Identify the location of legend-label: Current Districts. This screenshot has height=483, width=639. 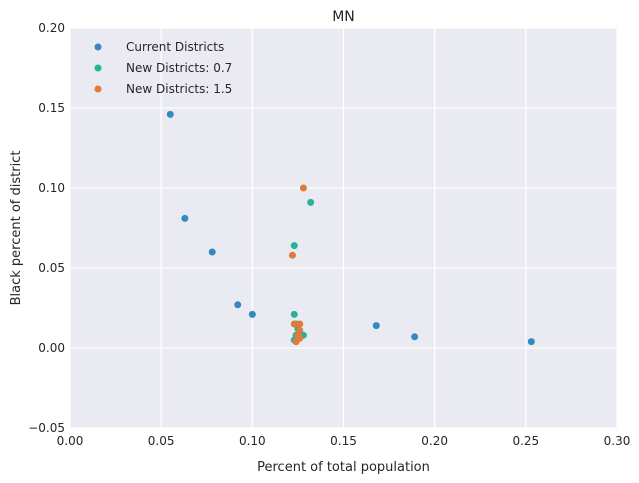
(175, 47).